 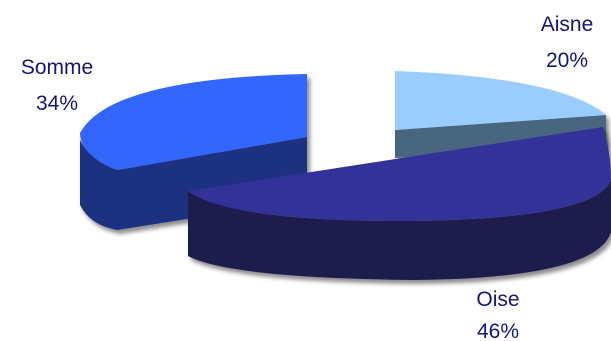 What do you see at coordinates (498, 330) in the screenshot?
I see `label-oise-percent: 46%` at bounding box center [498, 330].